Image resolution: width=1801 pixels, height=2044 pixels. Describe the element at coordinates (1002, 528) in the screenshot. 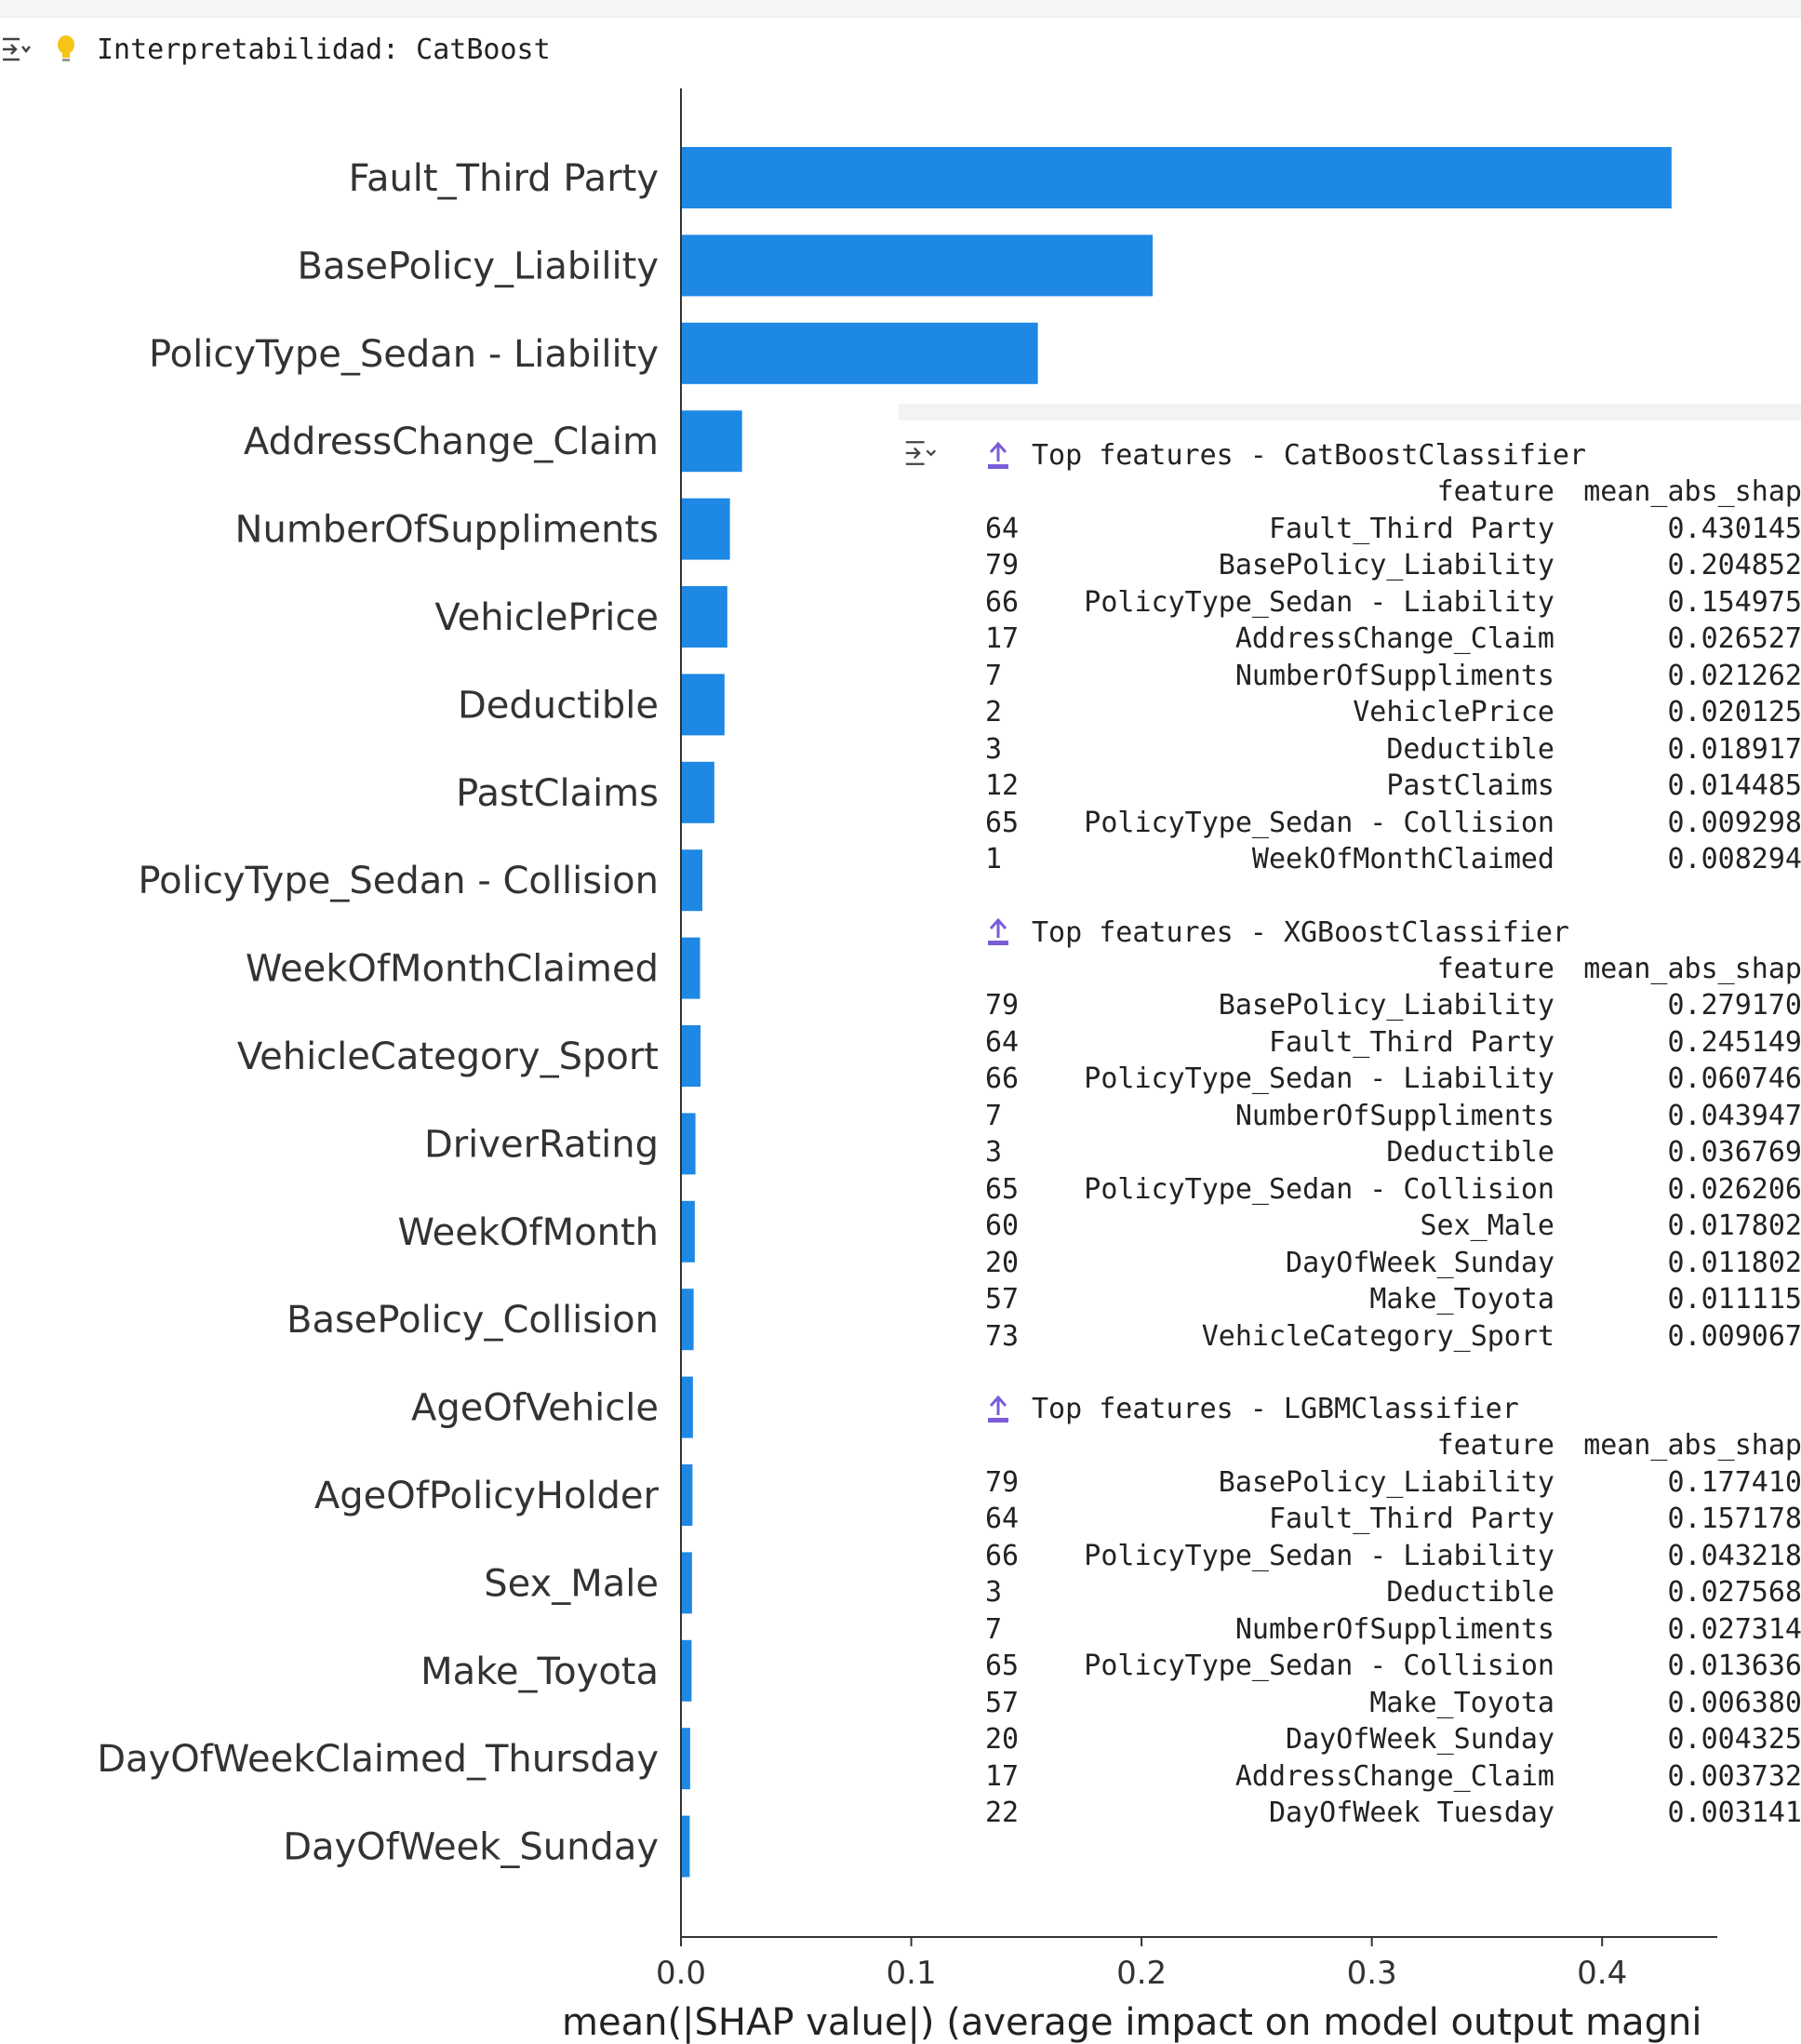

I see `row-index: 64` at that location.